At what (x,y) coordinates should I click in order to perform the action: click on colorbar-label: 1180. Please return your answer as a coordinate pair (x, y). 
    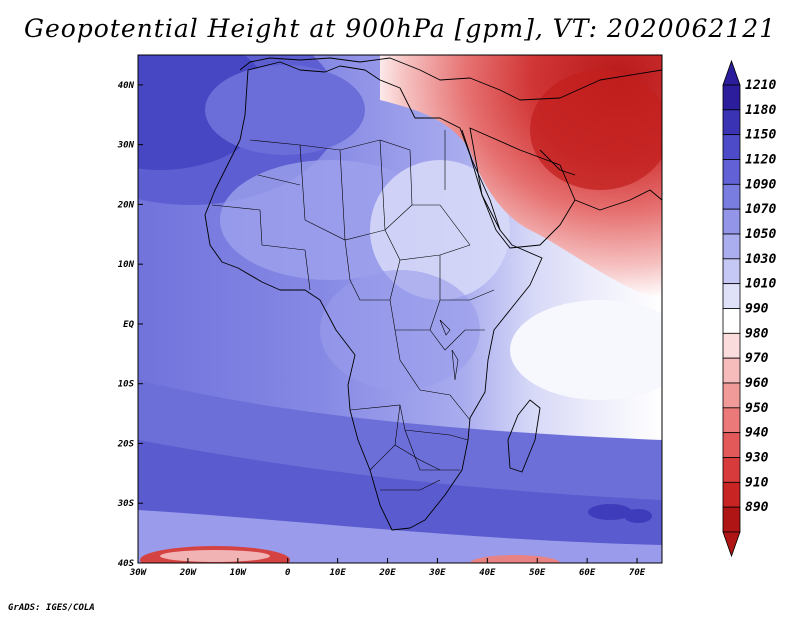
    Looking at the image, I should click on (760, 110).